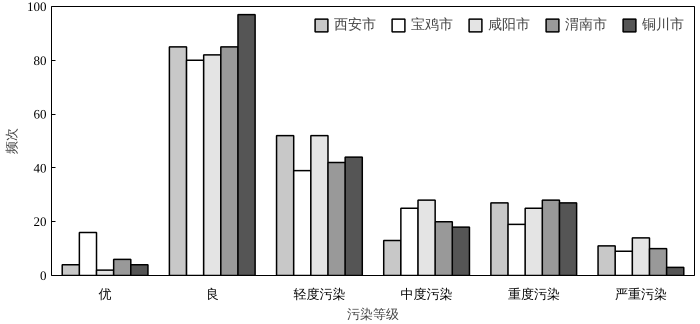 The image size is (700, 324). I want to click on legend-label: 铜川市, so click(663, 25).